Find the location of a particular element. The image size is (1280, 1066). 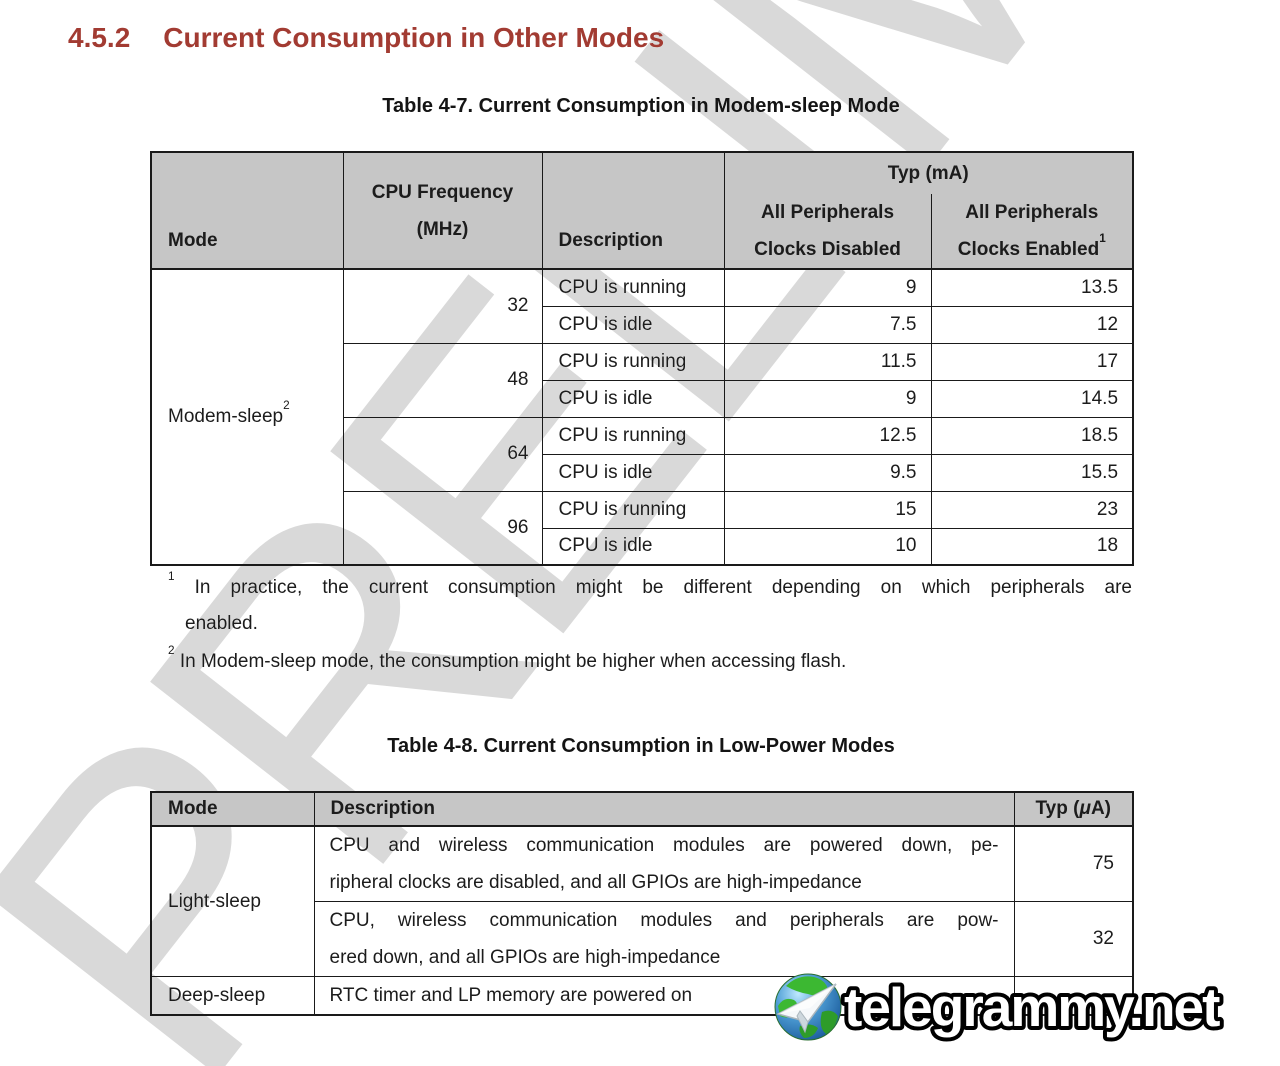

typ-disabled-cell: 12.5 is located at coordinates (827, 435).